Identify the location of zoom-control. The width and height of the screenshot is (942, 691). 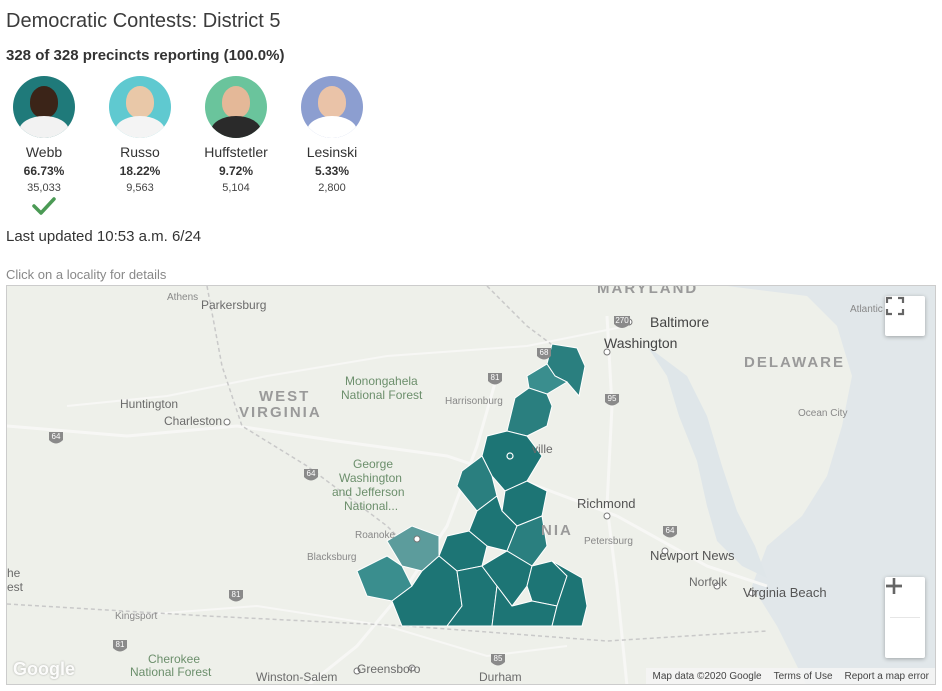
(905, 617).